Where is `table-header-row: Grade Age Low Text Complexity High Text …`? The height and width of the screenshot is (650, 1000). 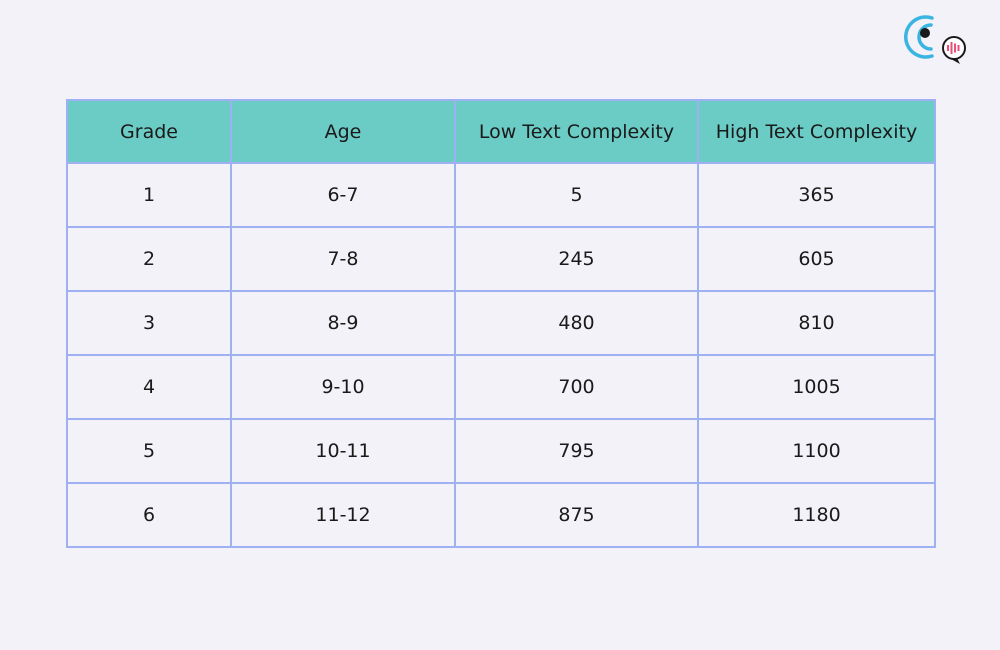 table-header-row: Grade Age Low Text Complexity High Text … is located at coordinates (501, 131).